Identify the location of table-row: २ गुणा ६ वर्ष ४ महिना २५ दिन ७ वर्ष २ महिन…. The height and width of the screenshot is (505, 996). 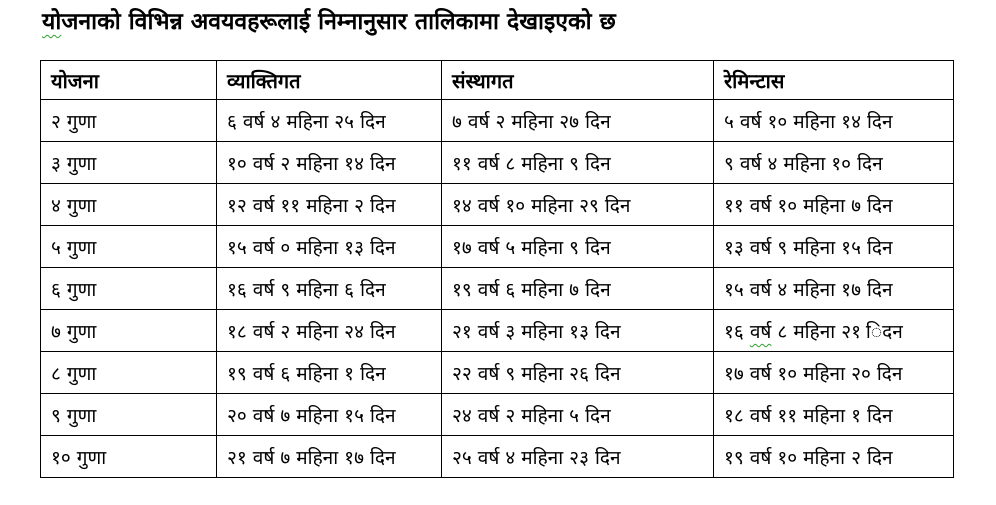
(497, 121).